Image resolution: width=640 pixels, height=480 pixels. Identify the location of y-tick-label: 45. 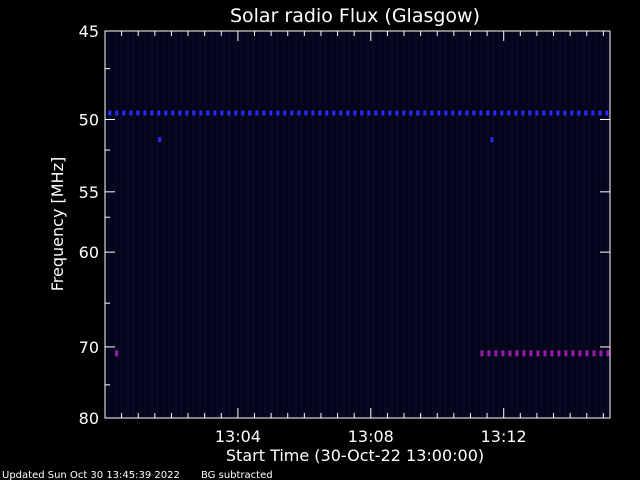
(89, 31).